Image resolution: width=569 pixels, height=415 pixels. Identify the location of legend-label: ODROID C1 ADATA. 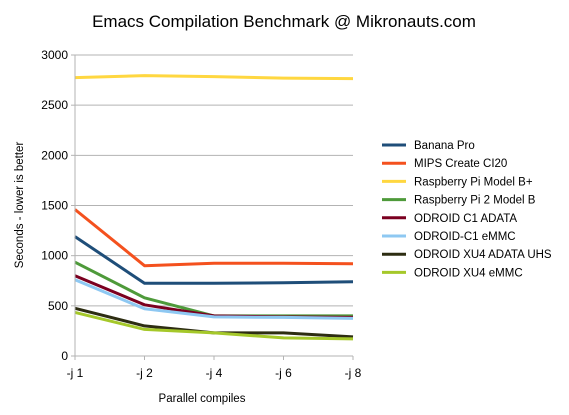
(465, 219).